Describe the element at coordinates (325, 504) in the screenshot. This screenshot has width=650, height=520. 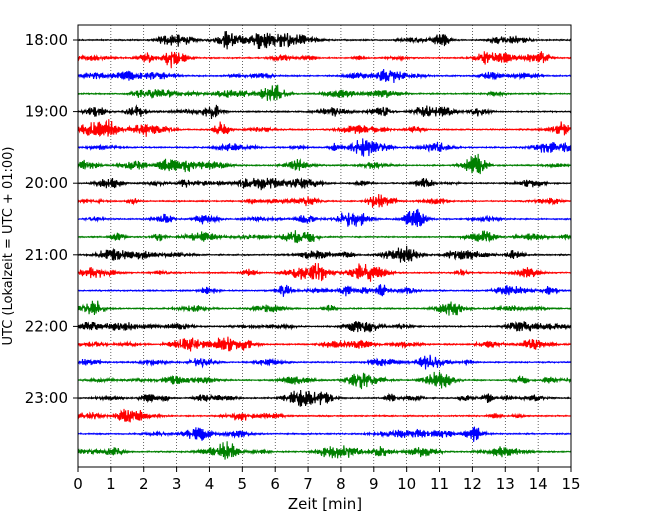
I see `x-axis-label: Zeit [min]` at that location.